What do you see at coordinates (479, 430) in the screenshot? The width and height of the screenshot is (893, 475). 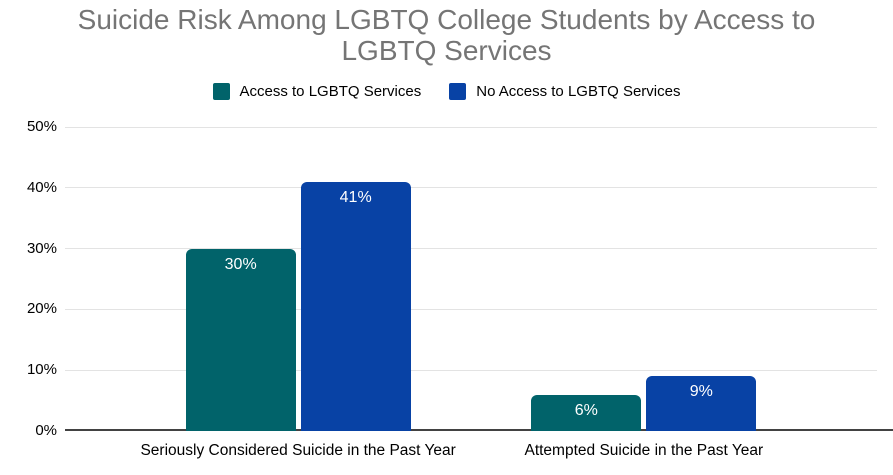 I see `x-axis-baseline` at bounding box center [479, 430].